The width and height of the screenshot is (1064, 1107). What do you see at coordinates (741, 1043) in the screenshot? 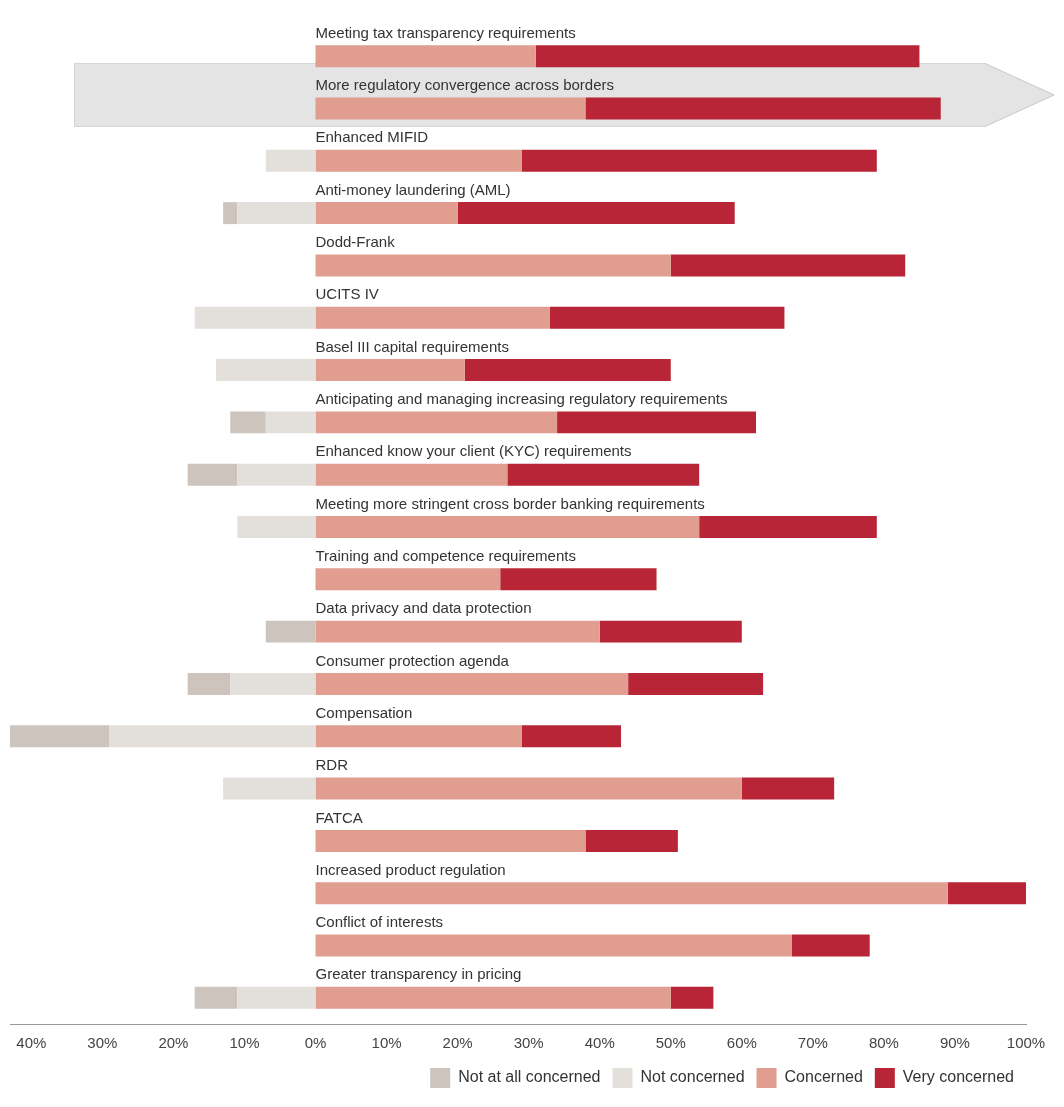
I see `x-tick-label: 60%` at bounding box center [741, 1043].